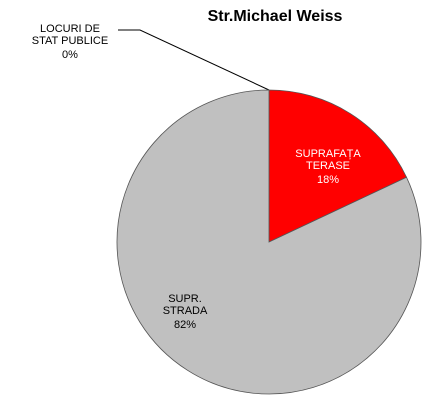 This screenshot has width=436, height=401. I want to click on slice-category-label: SUPRAFAȚA TERASE, so click(328, 160).